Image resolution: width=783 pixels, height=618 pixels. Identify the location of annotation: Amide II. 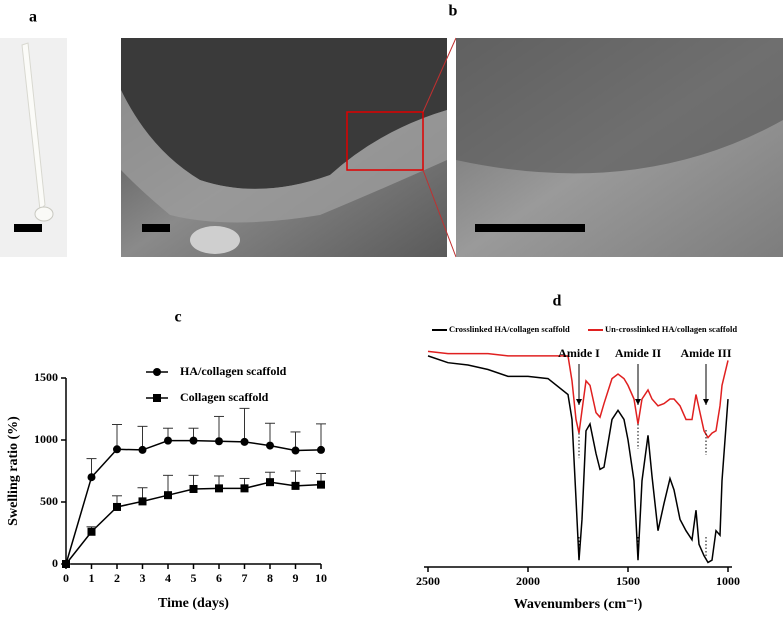
(638, 353).